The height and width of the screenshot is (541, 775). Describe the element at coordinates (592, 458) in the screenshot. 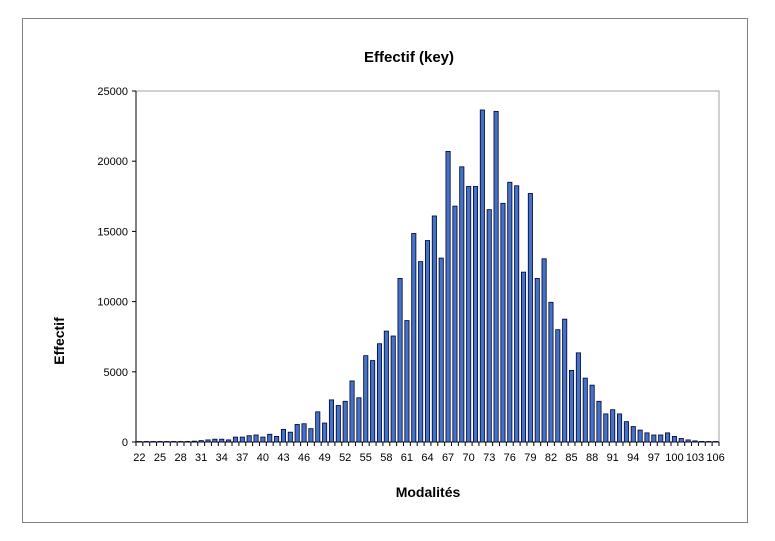

I see `x-tick-label: 88` at that location.